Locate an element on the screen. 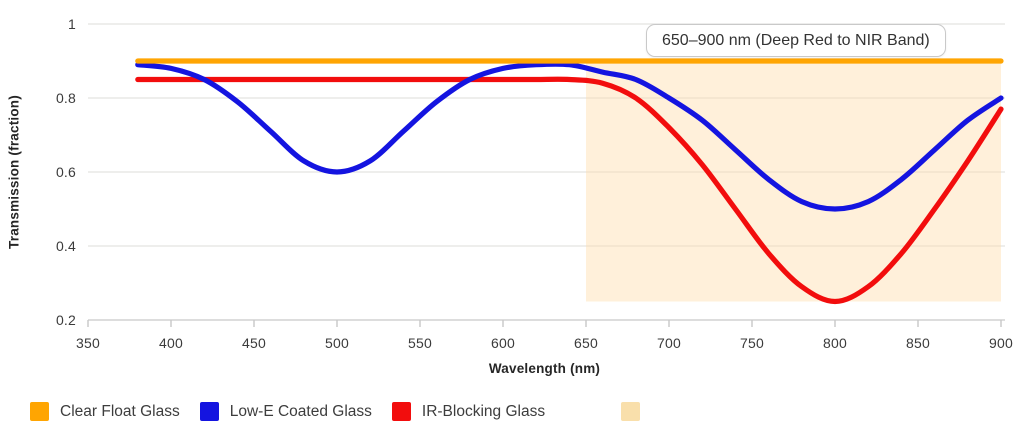 This screenshot has height=435, width=1024. legend-item-ir-blocking-glass: IR-Blocking Glass is located at coordinates (468, 411).